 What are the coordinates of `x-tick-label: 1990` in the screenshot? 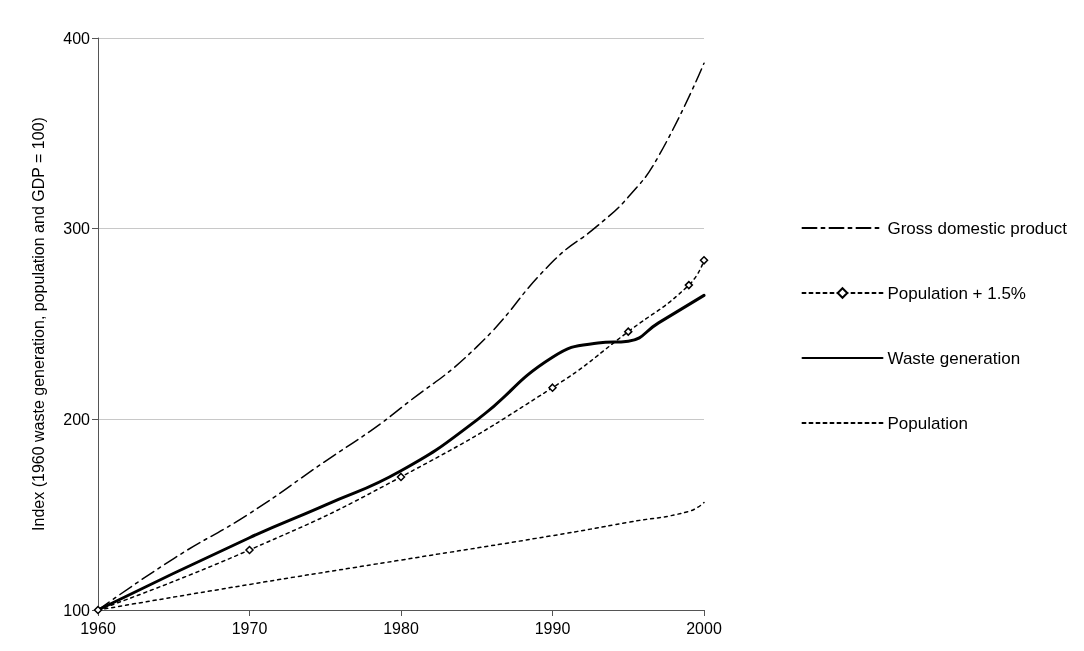 It's located at (552, 628).